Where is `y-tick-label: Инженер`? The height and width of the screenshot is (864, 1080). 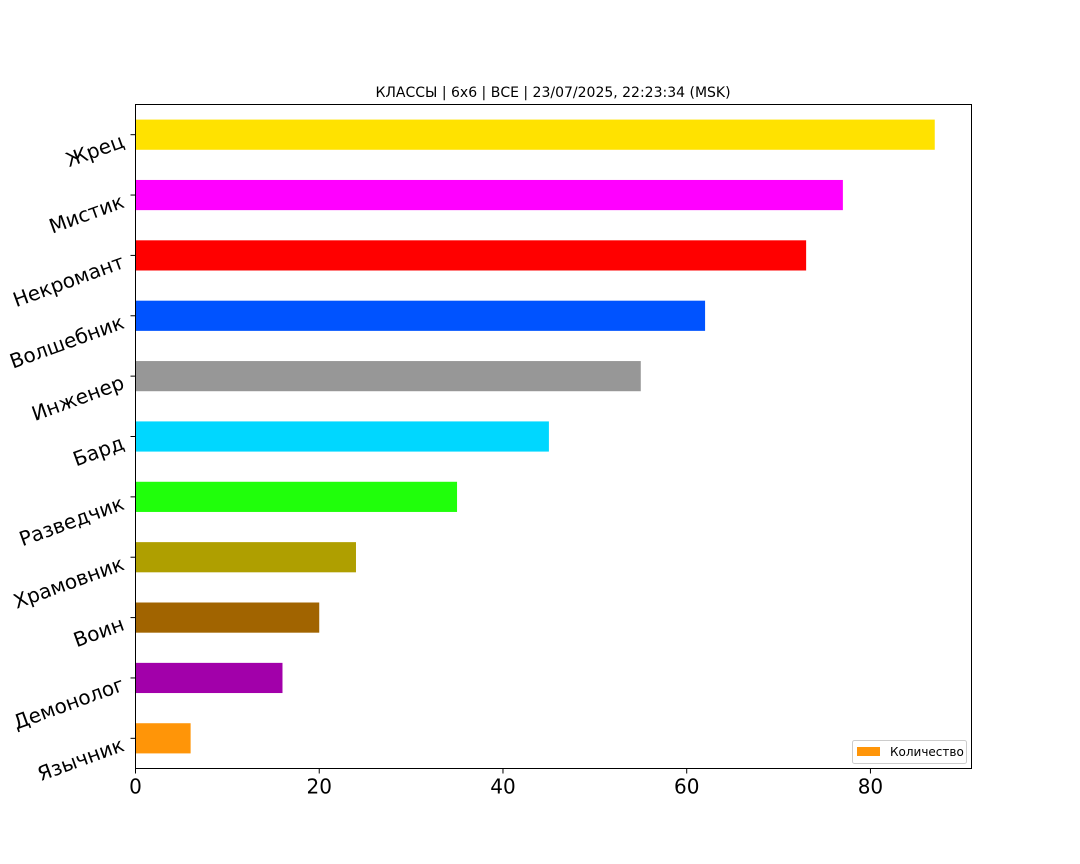
y-tick-label: Инженер is located at coordinates (77, 398).